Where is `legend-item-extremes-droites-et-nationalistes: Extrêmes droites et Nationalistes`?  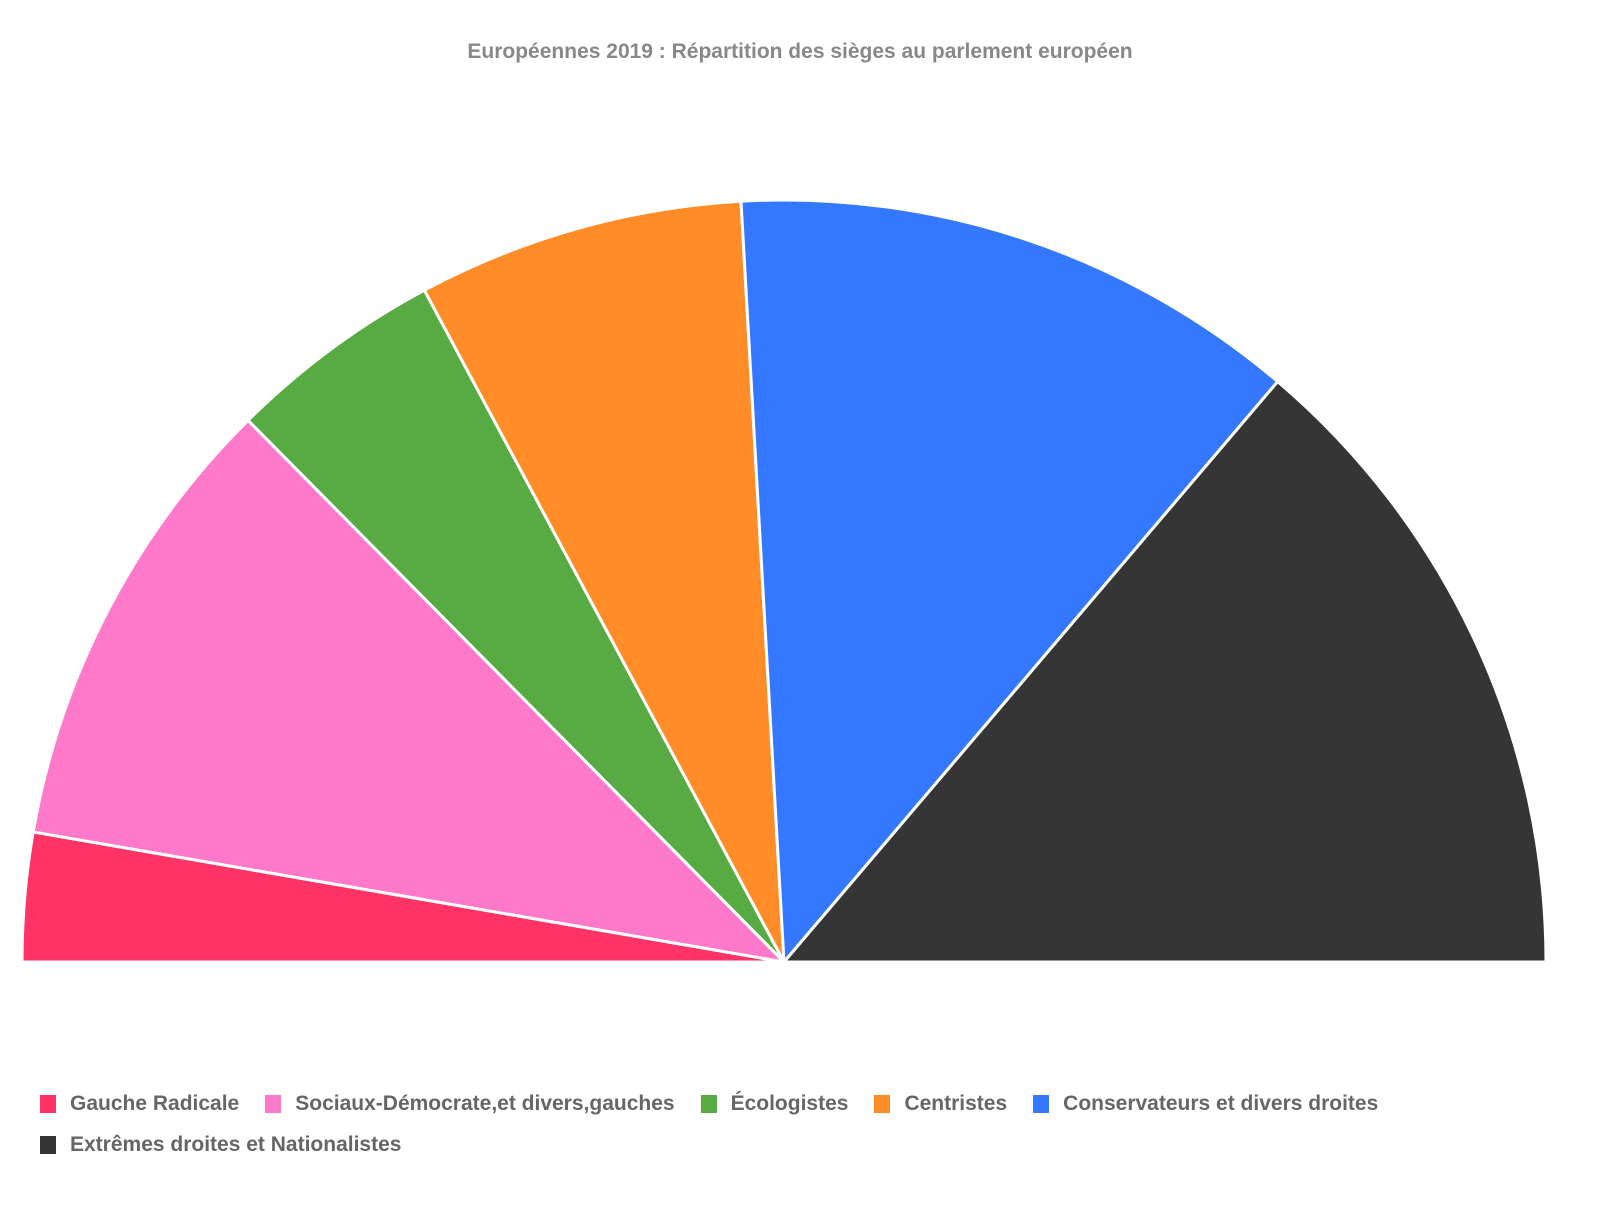 legend-item-extremes-droites-et-nationalistes: Extrêmes droites et Nationalistes is located at coordinates (220, 1145).